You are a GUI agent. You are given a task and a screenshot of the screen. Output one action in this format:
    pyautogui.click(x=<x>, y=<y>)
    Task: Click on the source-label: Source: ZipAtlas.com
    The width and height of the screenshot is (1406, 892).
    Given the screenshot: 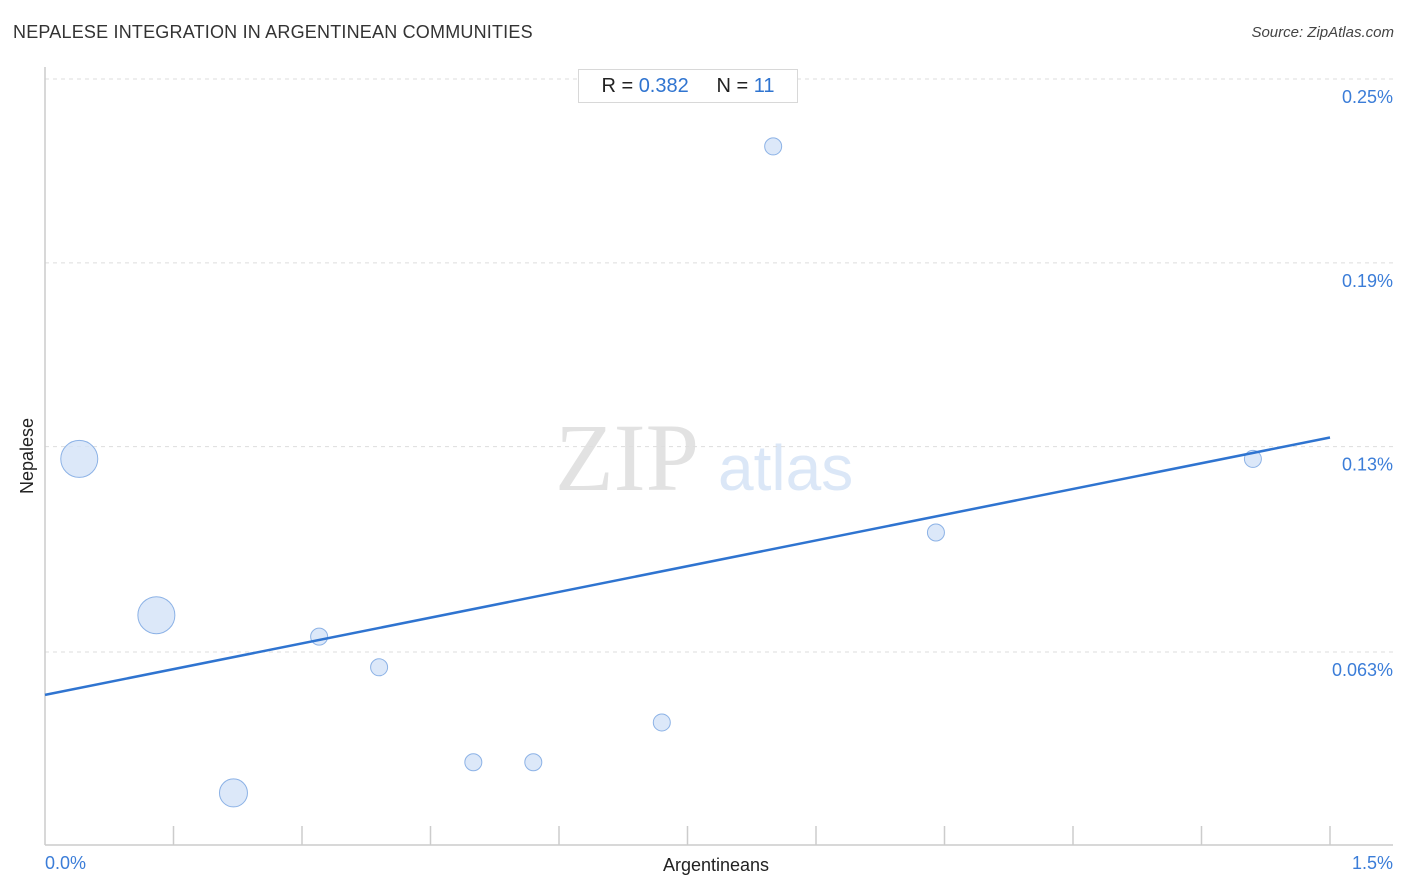 What is the action you would take?
    pyautogui.click(x=1322, y=32)
    